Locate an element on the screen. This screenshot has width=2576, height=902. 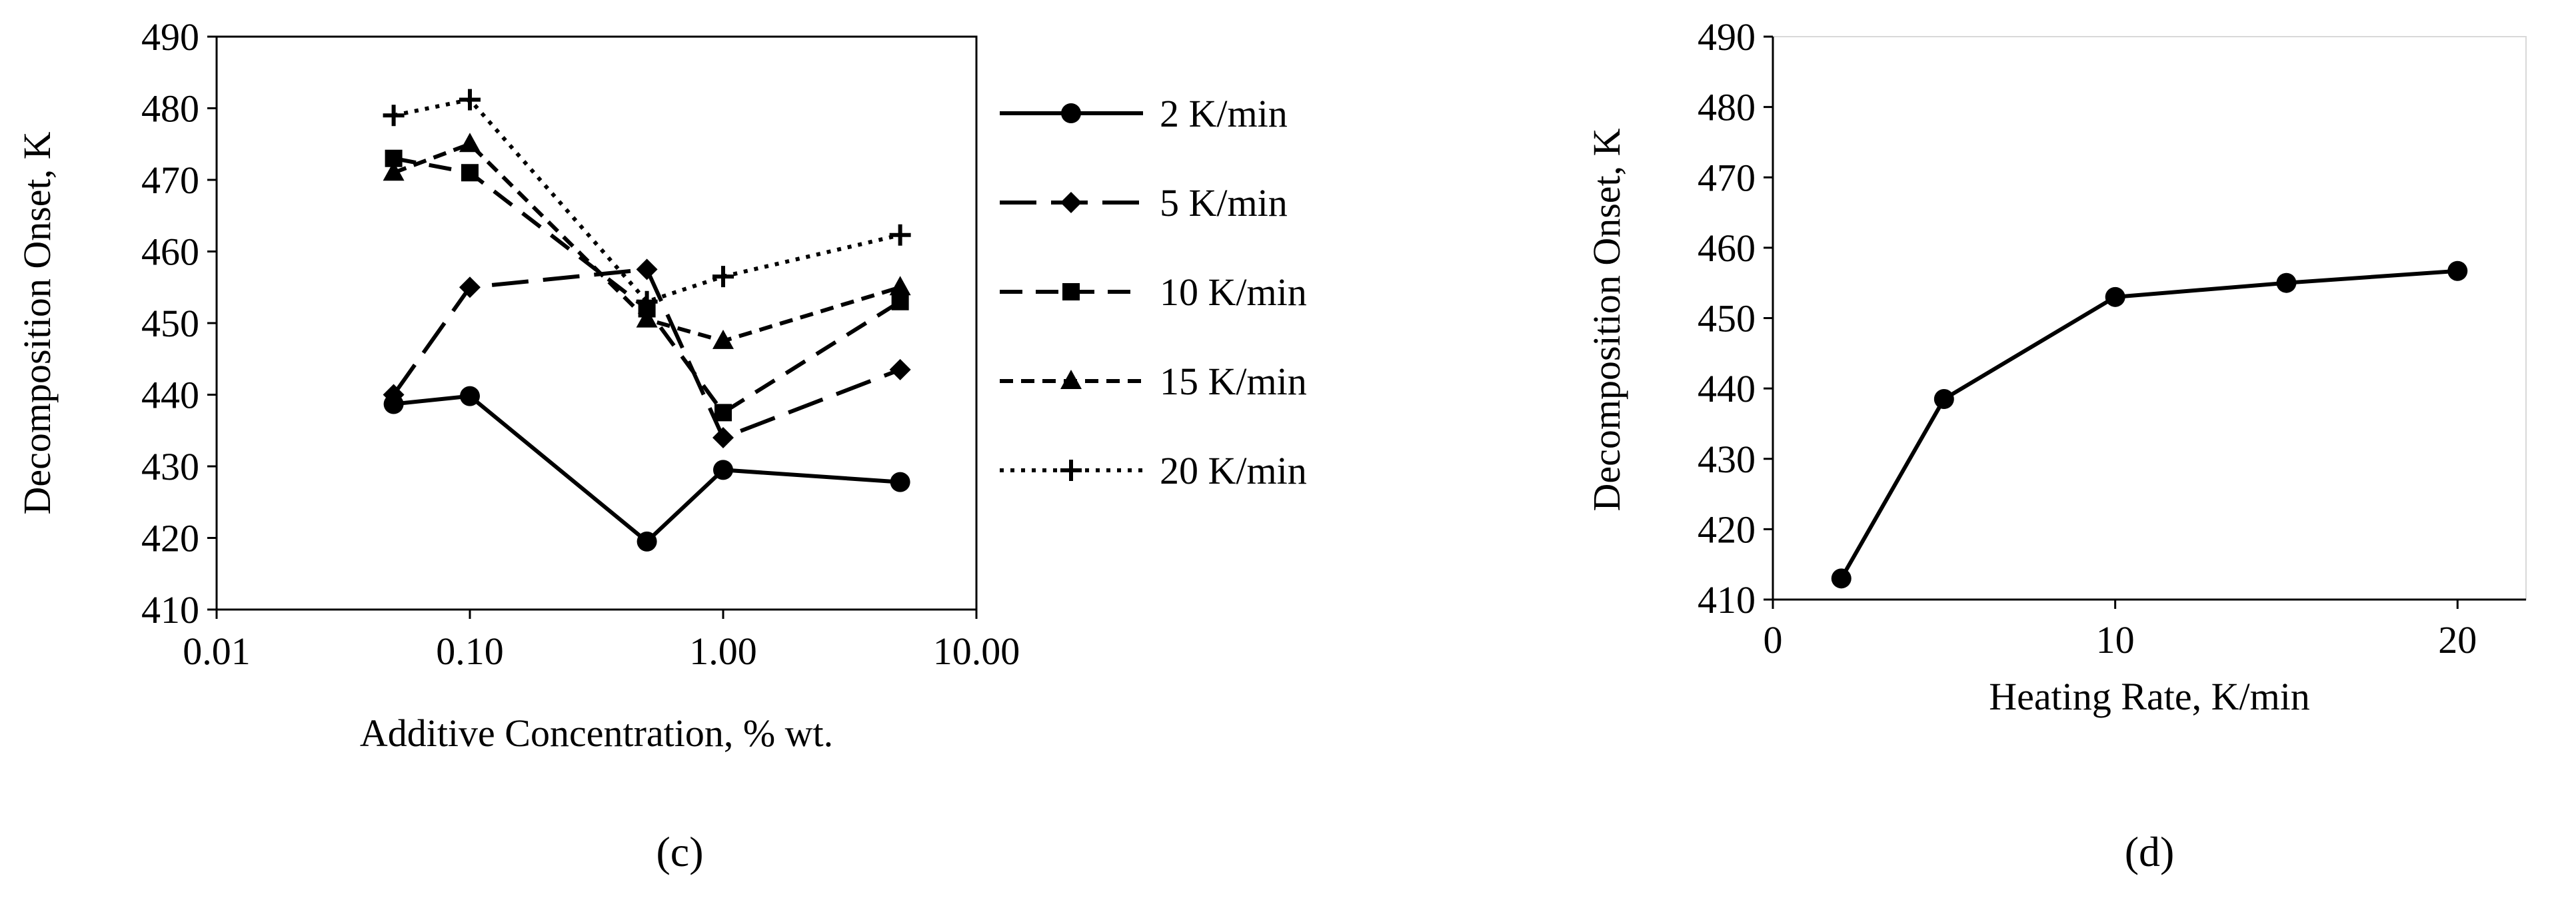
x-tick-label: 0.01 is located at coordinates (217, 651).